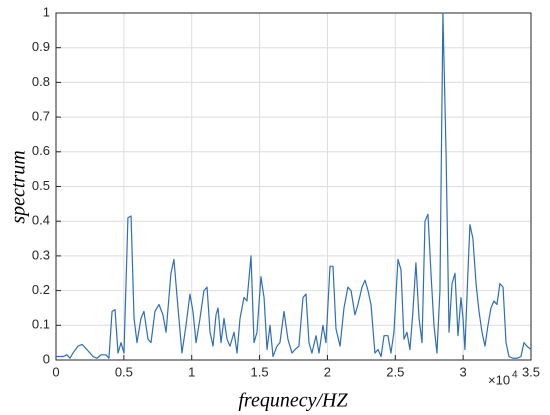  What do you see at coordinates (124, 371) in the screenshot?
I see `x-tick-label: 0.5` at bounding box center [124, 371].